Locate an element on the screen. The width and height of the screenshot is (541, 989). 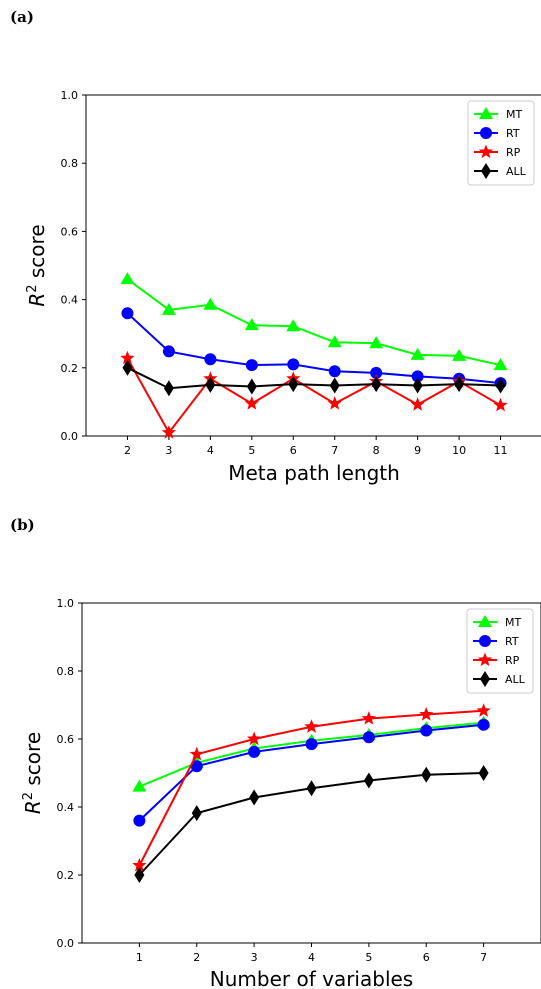
panel-a-legend-entry-rp-label: RP is located at coordinates (513, 152).